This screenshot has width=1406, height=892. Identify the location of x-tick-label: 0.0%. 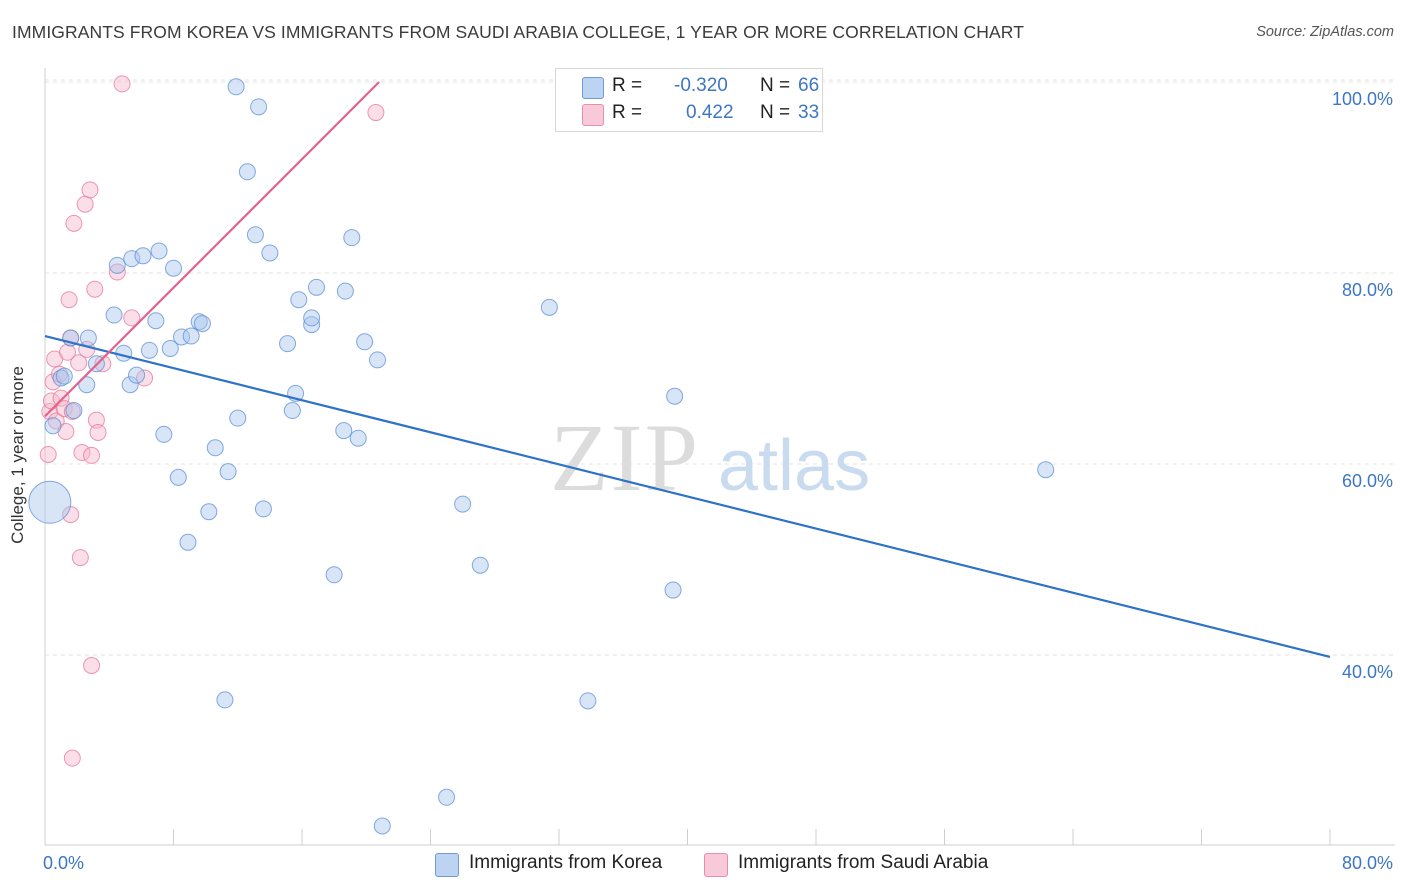
(63, 863).